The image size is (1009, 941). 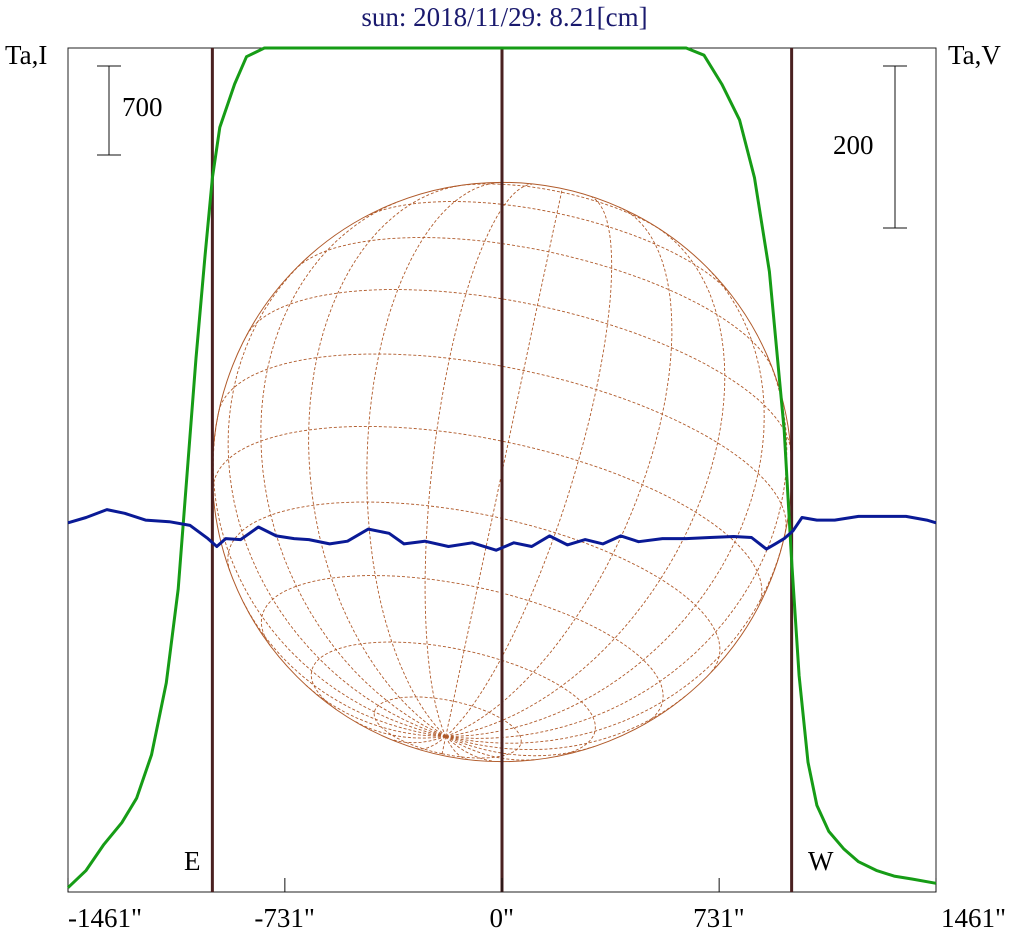 I want to click on x-tick-label: 731", so click(x=719, y=918).